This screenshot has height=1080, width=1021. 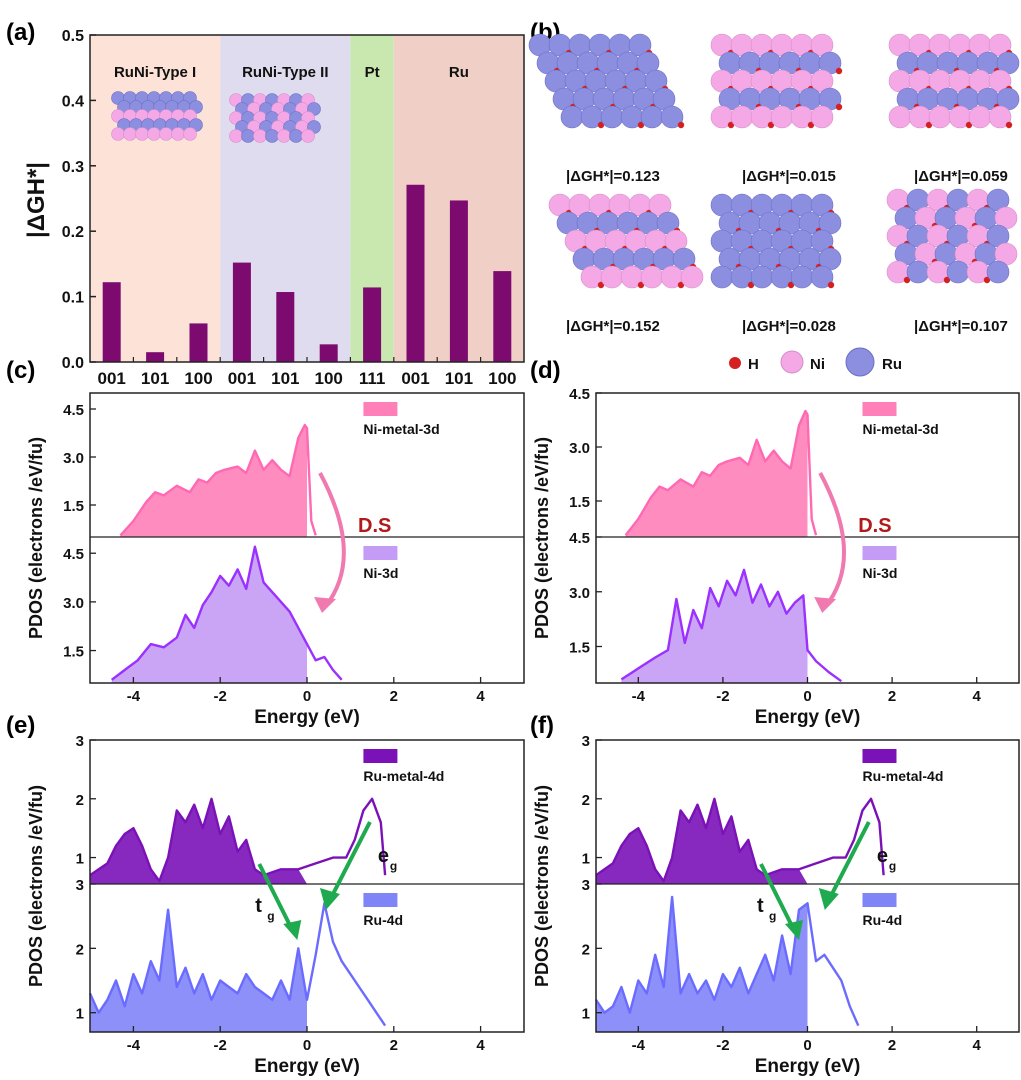 What do you see at coordinates (613, 176) in the screenshot?
I see `adsorption-energy-label: |ΔGH*|=0.123` at bounding box center [613, 176].